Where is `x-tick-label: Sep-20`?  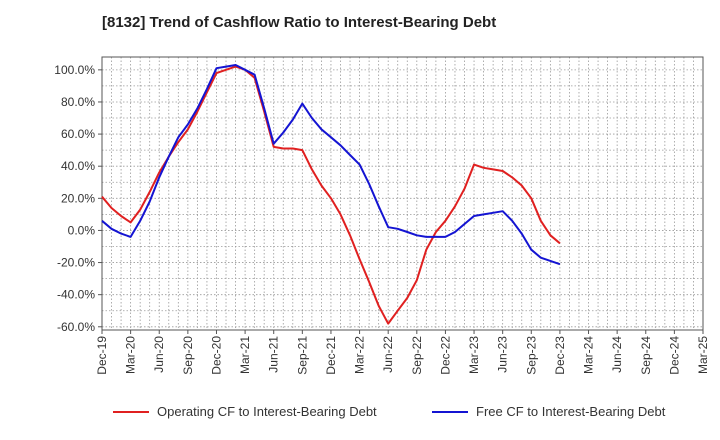
x-tick-label: Sep-20 is located at coordinates (188, 355).